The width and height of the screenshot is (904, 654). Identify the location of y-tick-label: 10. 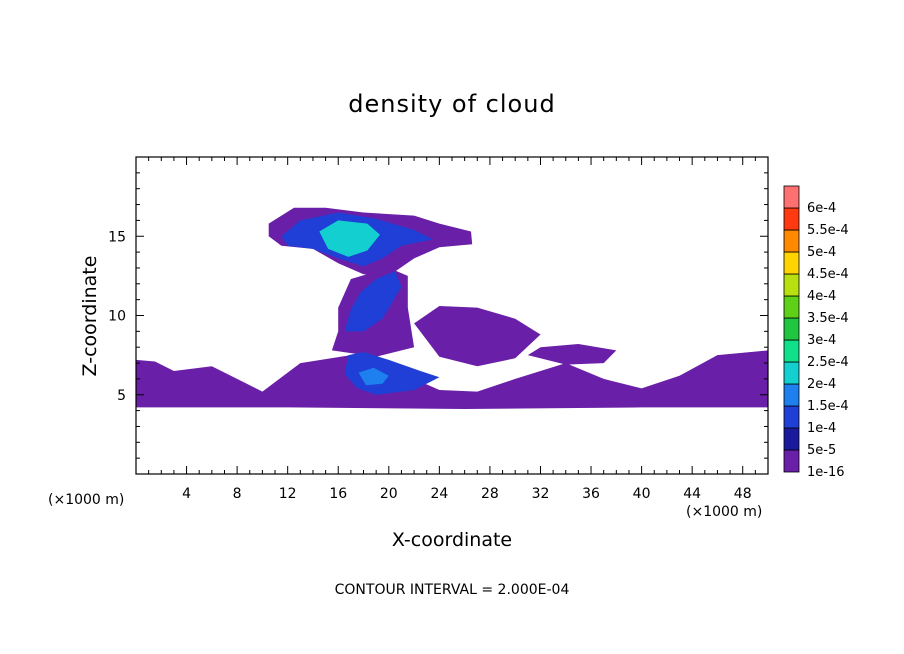
(117, 317).